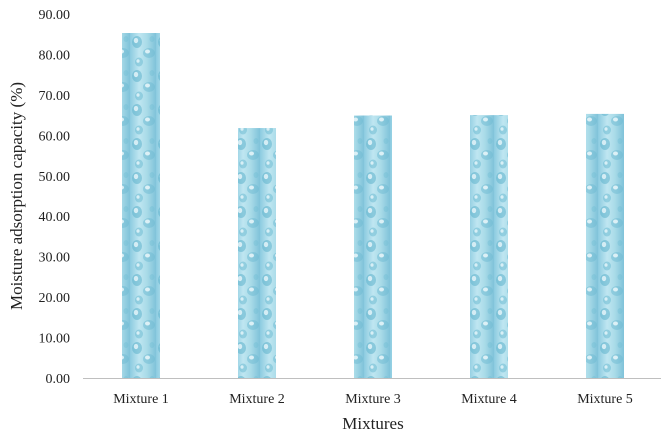 Image resolution: width=663 pixels, height=435 pixels. What do you see at coordinates (55, 217) in the screenshot?
I see `y-tick-label: 40.00` at bounding box center [55, 217].